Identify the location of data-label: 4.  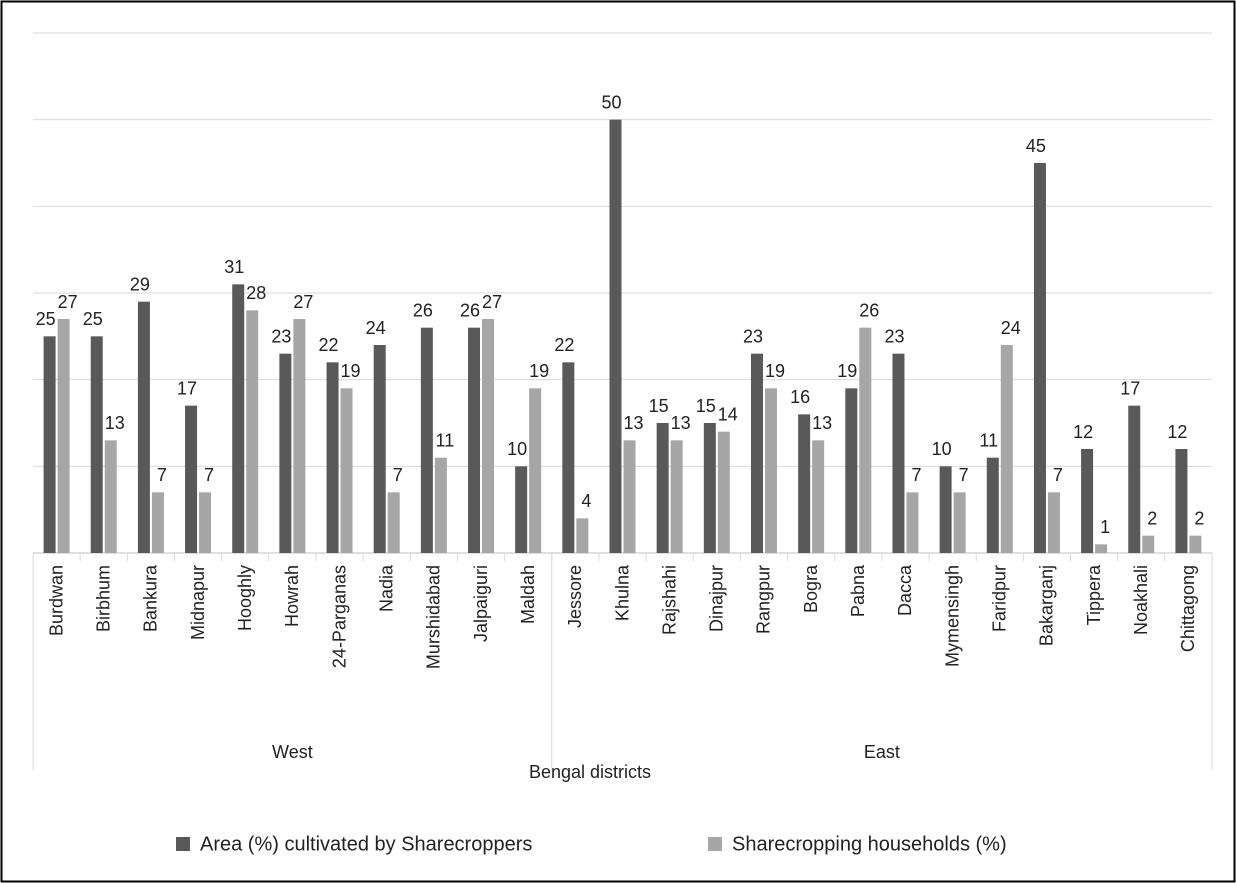
(586, 501).